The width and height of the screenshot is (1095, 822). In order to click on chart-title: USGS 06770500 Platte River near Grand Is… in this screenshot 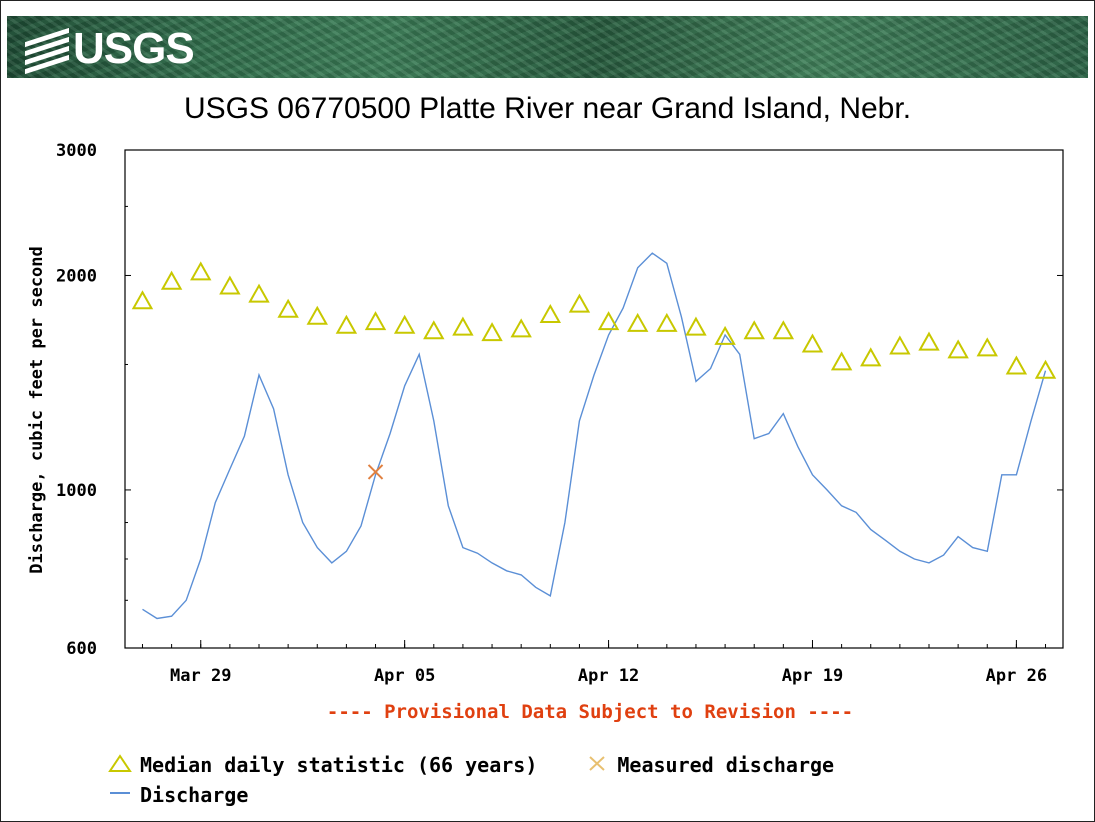, I will do `click(547, 108)`.